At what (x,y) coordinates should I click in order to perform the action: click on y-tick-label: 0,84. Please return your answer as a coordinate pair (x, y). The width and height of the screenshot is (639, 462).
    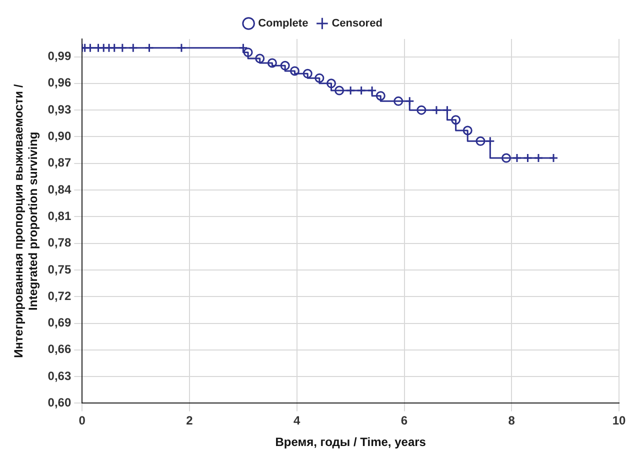
    Looking at the image, I should click on (60, 189).